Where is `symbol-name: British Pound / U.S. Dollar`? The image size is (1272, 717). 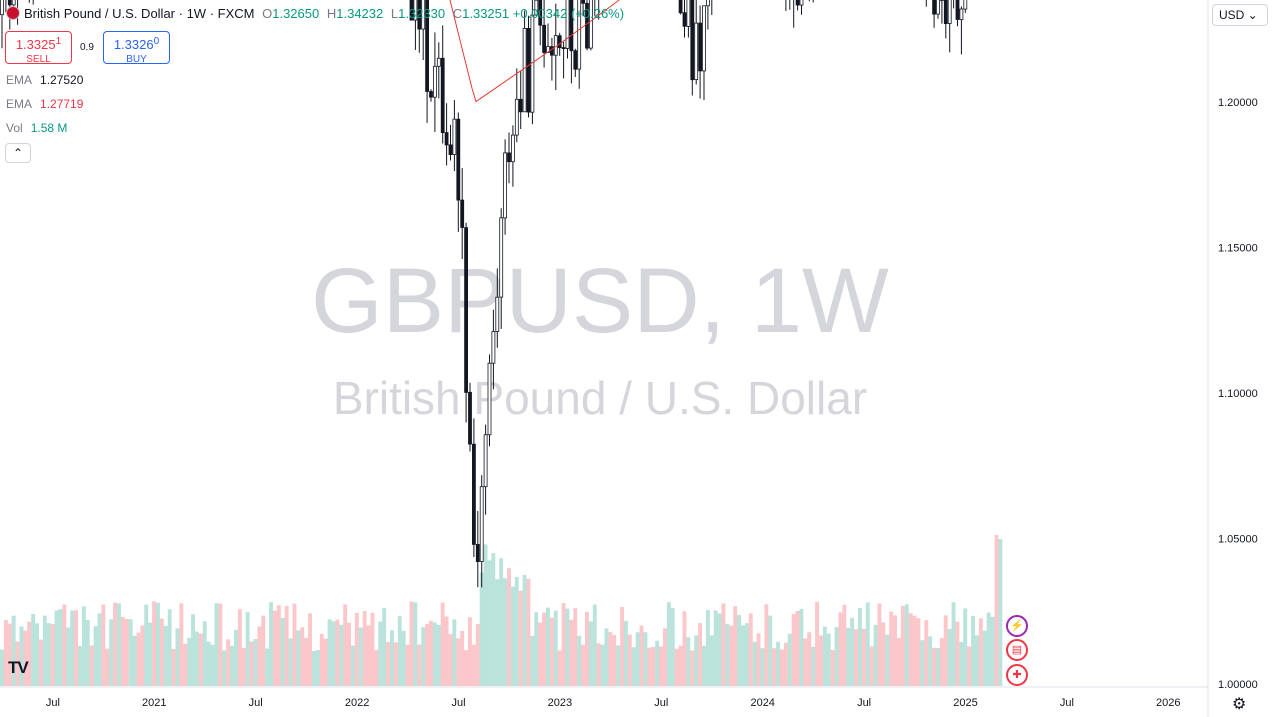
symbol-name: British Pound / U.S. Dollar is located at coordinates (100, 13).